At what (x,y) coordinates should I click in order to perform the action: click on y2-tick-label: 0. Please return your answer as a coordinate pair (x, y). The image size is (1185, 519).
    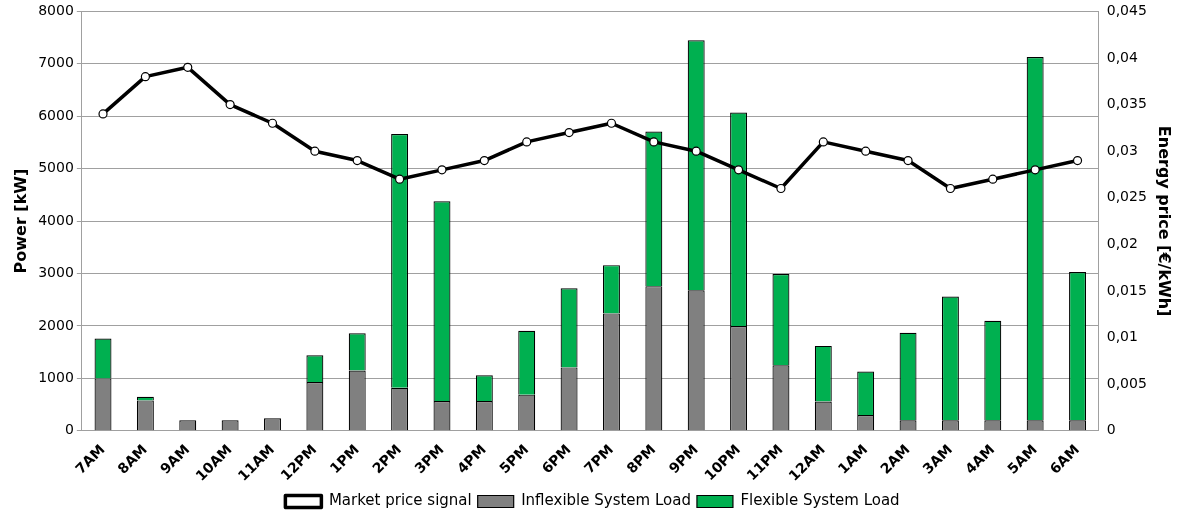
    Looking at the image, I should click on (1111, 429).